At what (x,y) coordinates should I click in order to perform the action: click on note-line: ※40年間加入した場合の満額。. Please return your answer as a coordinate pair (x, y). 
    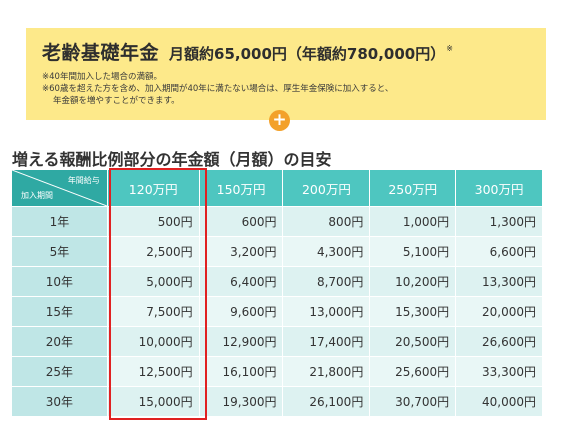
    Looking at the image, I should click on (102, 77).